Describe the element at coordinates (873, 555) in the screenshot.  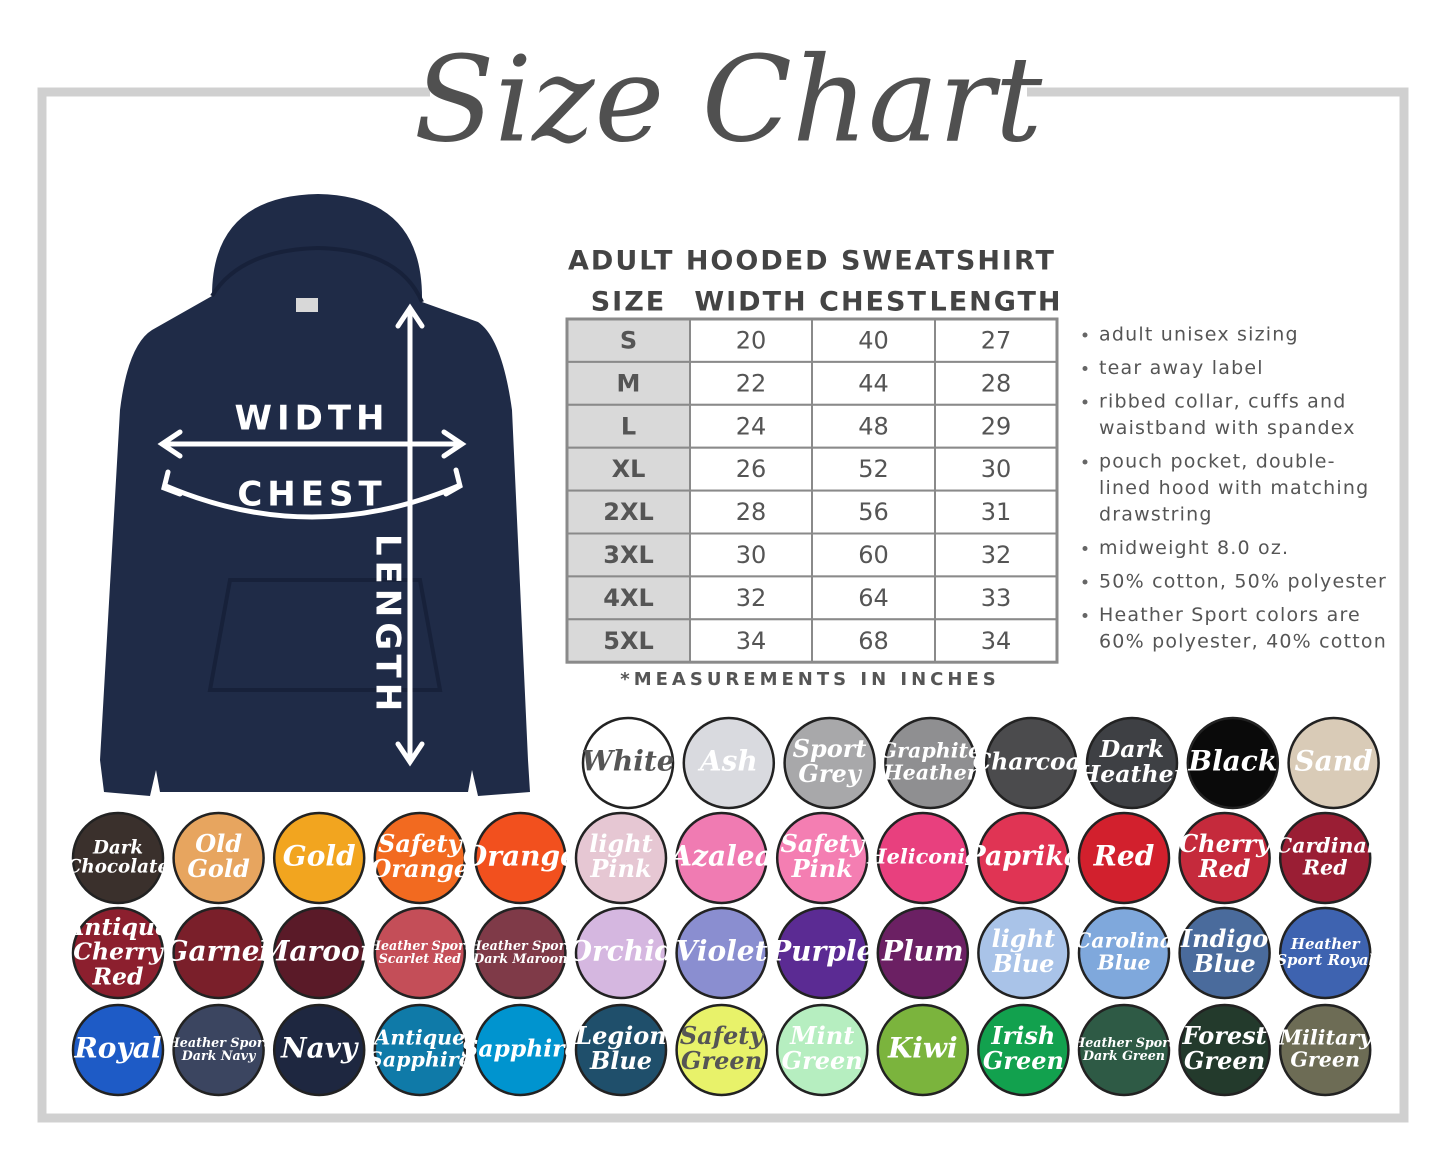
I see `cell: 60` at that location.